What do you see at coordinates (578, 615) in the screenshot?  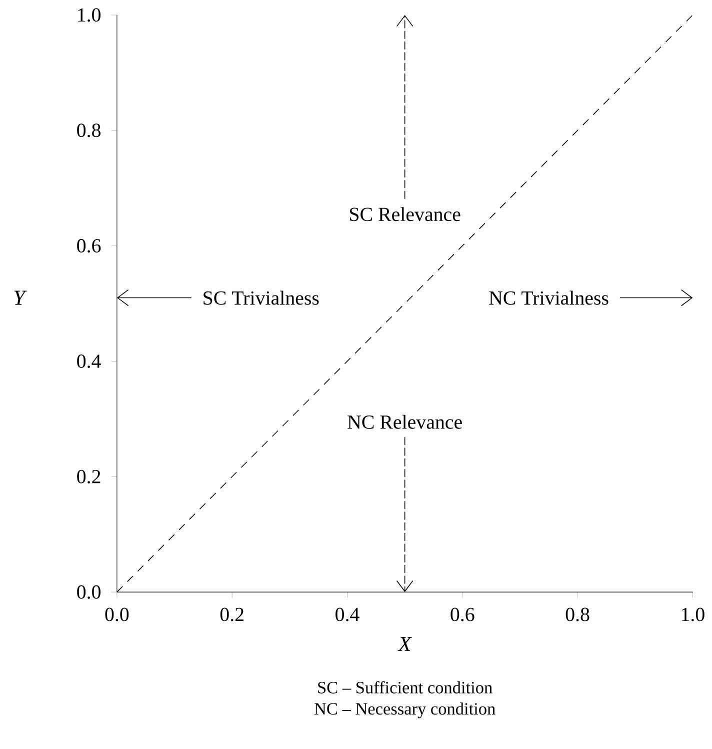 I see `x-tick-label: 0.8` at bounding box center [578, 615].